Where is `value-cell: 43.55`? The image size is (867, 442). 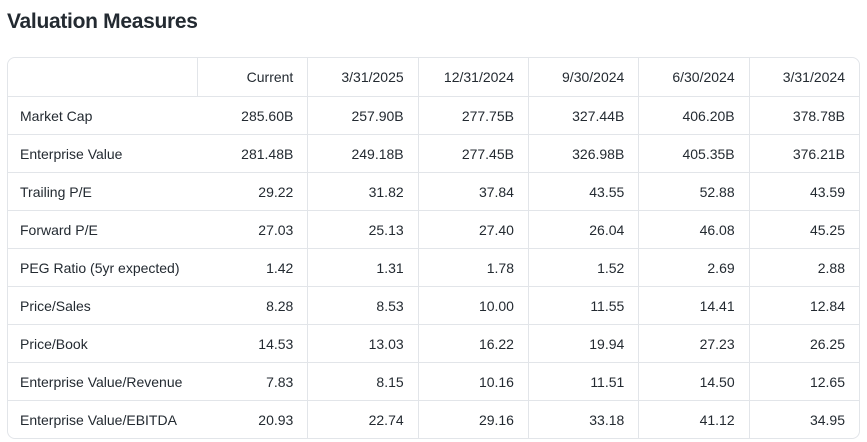
value-cell: 43.55 is located at coordinates (583, 191).